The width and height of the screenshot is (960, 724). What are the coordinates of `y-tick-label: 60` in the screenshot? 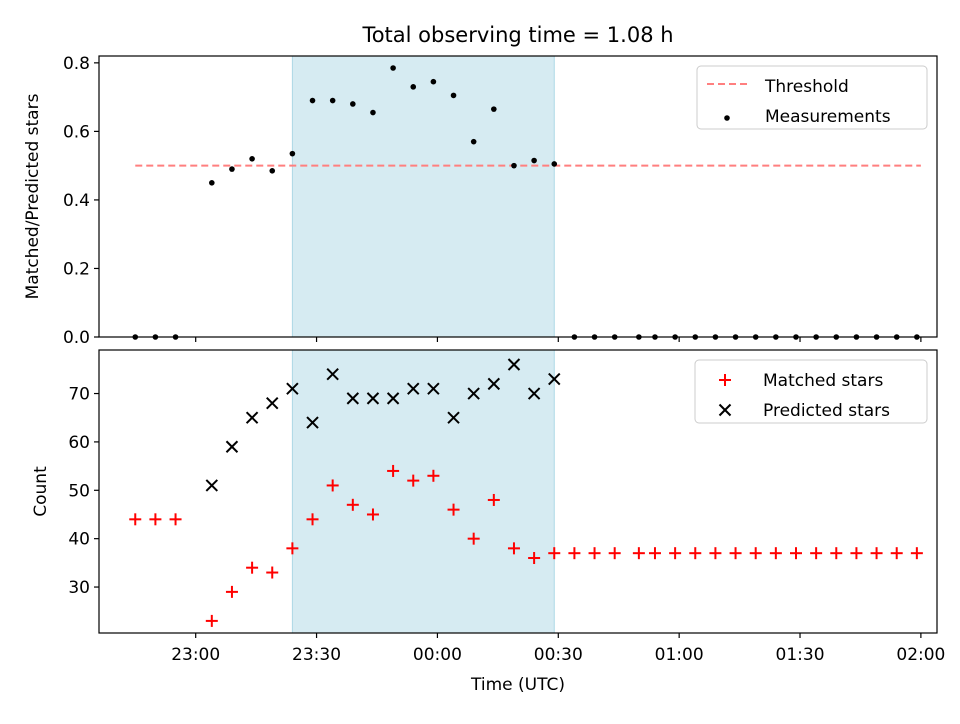 It's located at (79, 443).